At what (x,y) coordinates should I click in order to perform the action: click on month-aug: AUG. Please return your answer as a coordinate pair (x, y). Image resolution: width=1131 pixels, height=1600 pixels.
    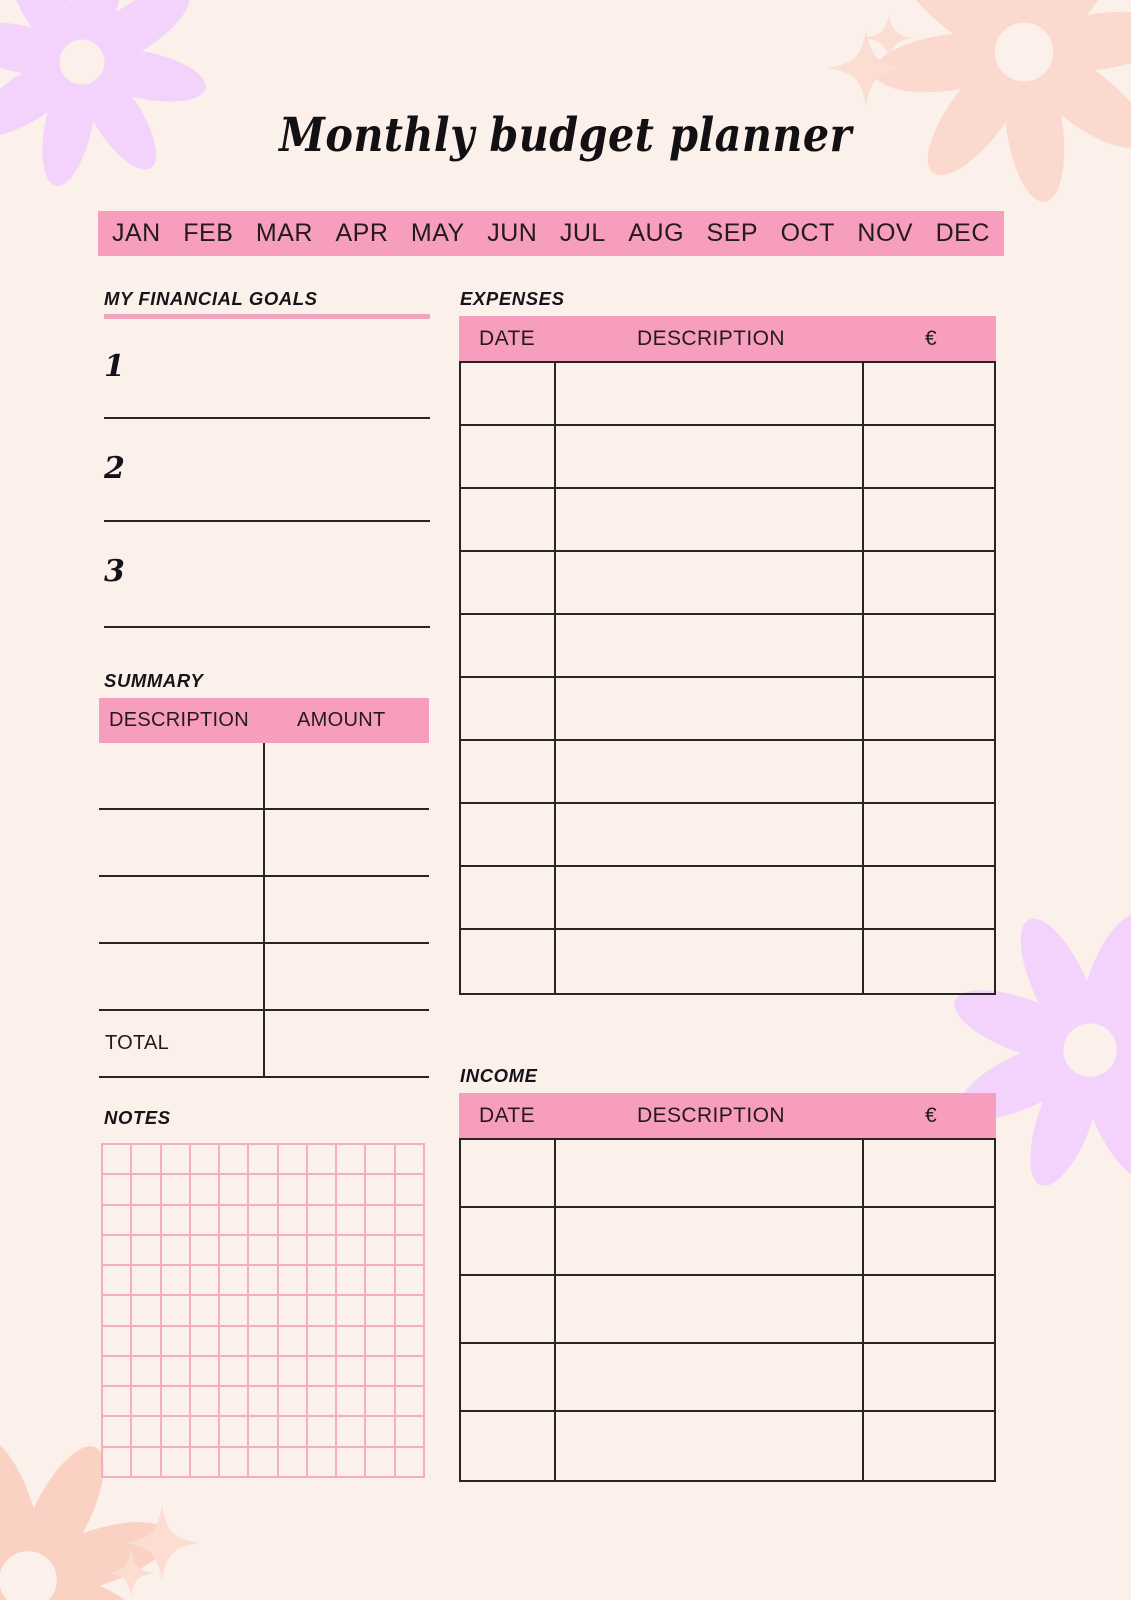
    Looking at the image, I should click on (656, 233).